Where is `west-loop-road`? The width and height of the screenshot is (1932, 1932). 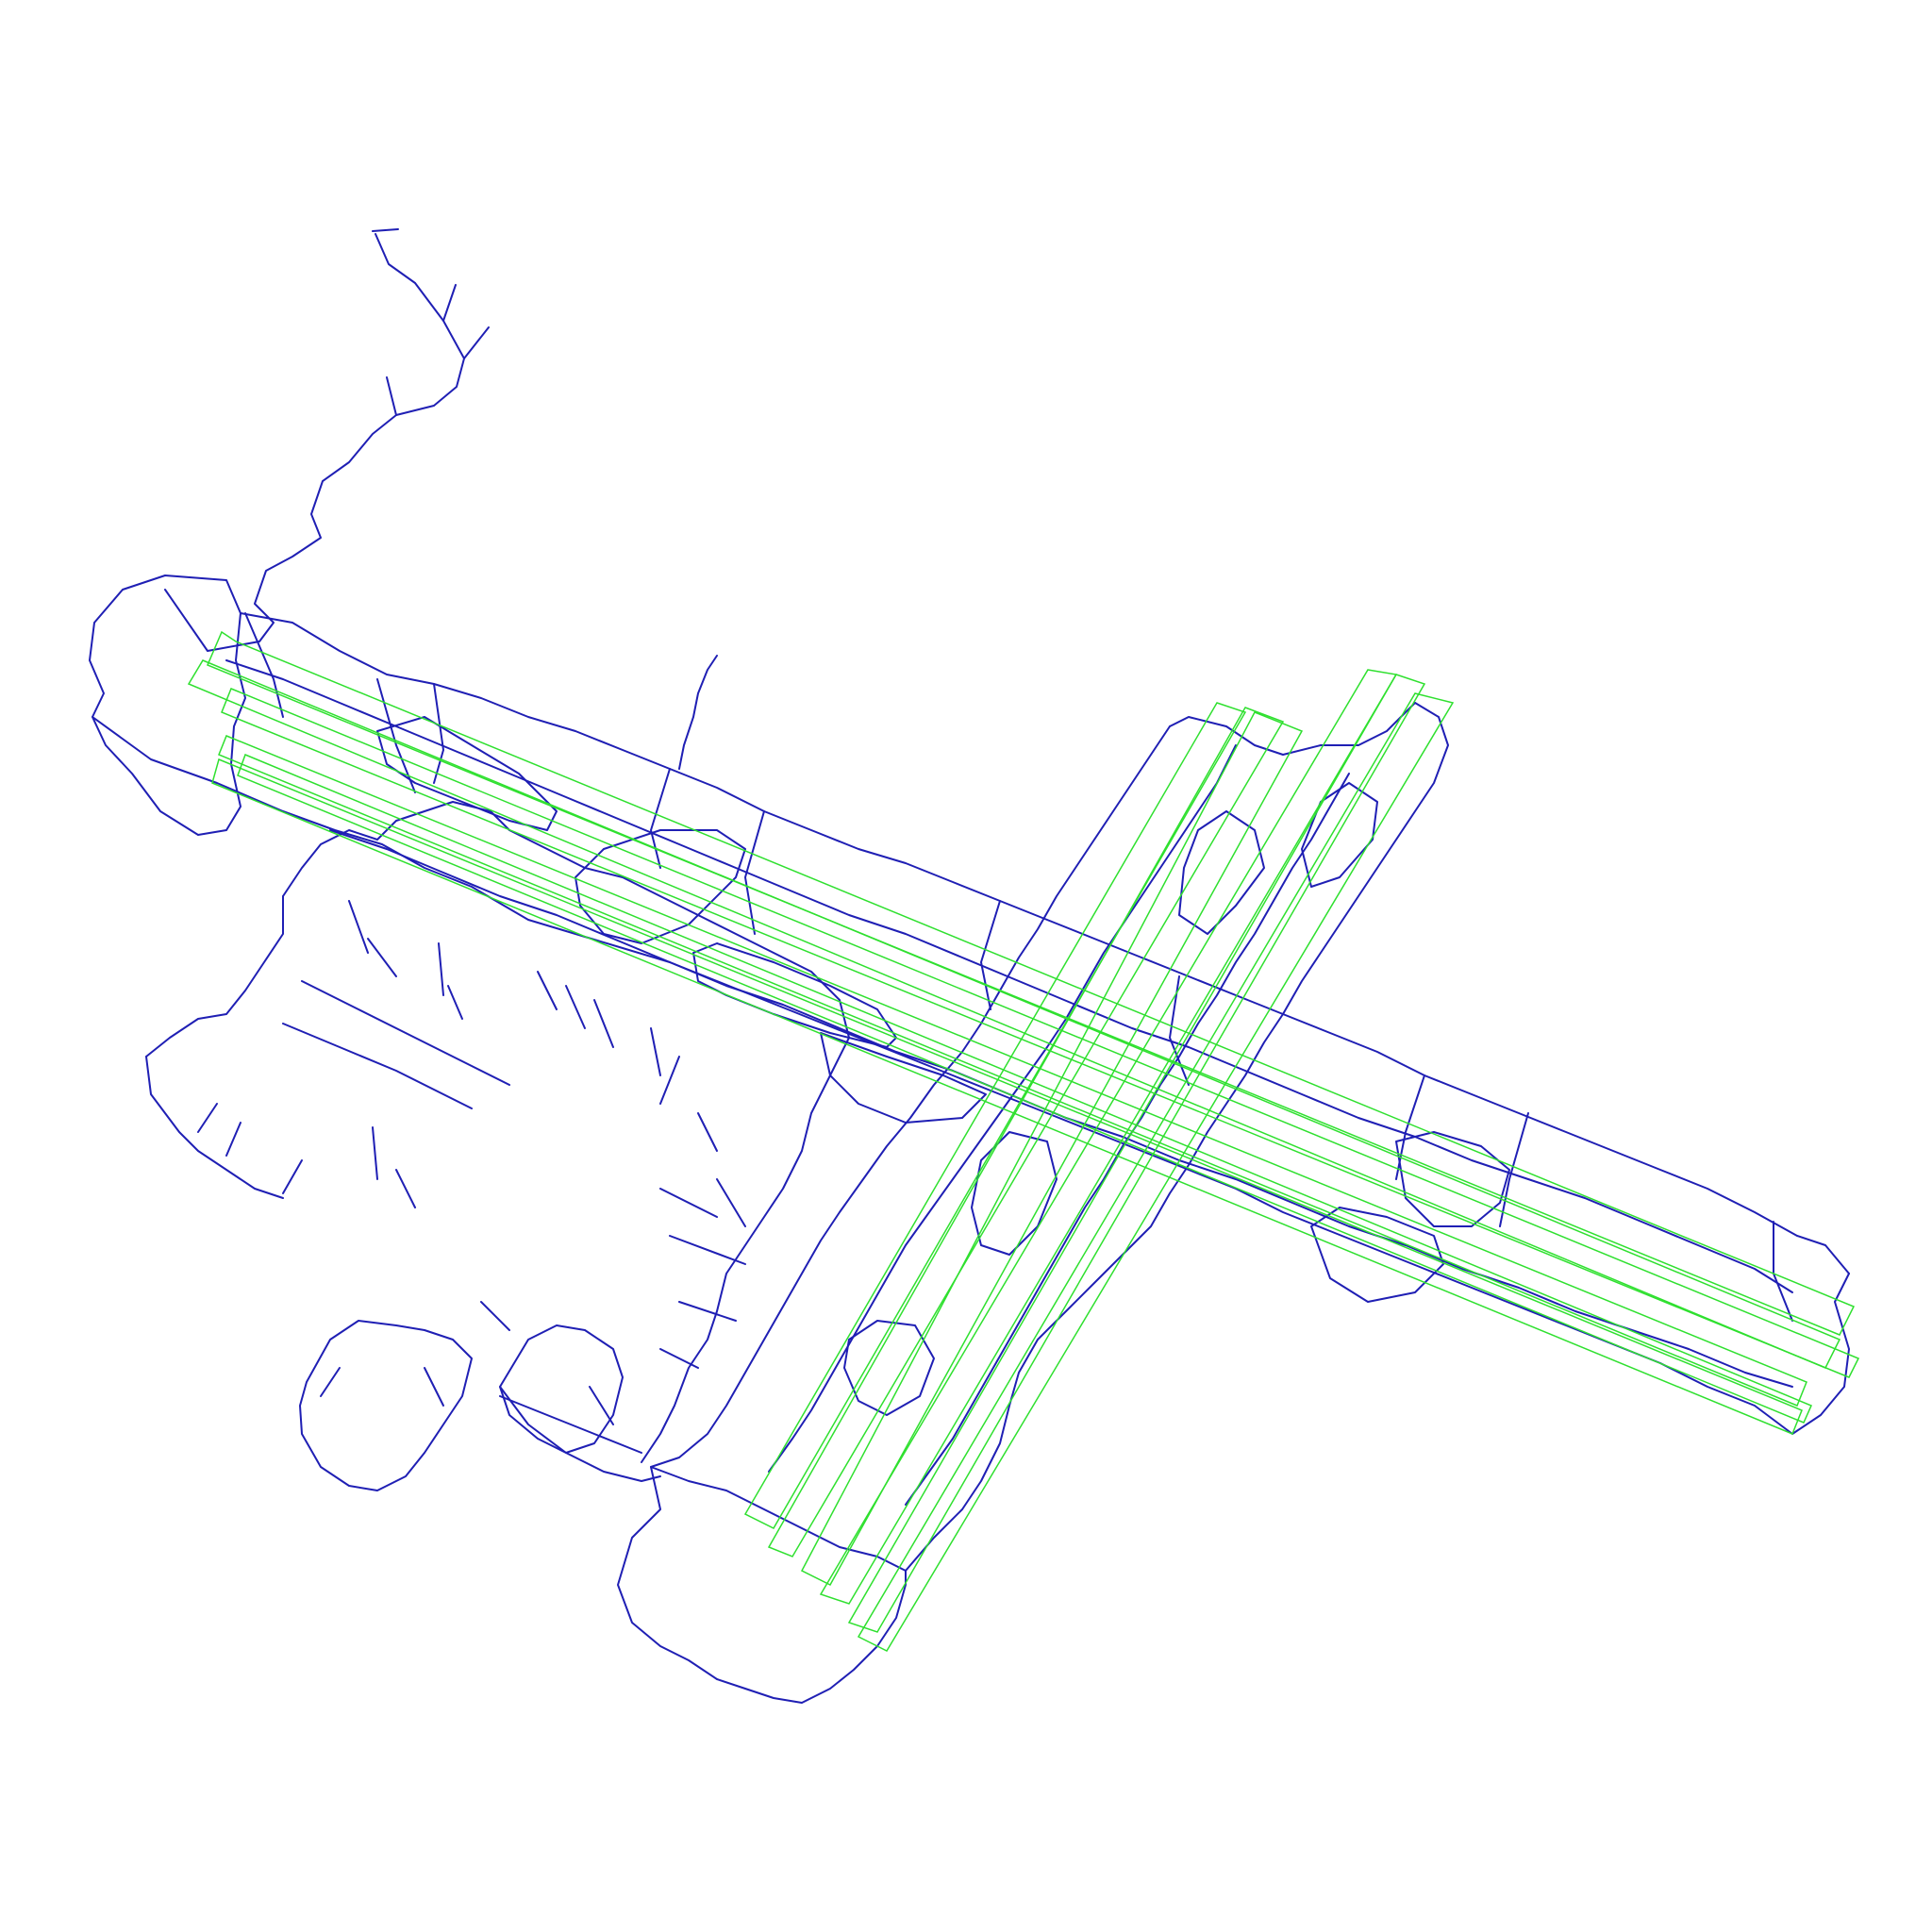 west-loop-road is located at coordinates (167, 705).